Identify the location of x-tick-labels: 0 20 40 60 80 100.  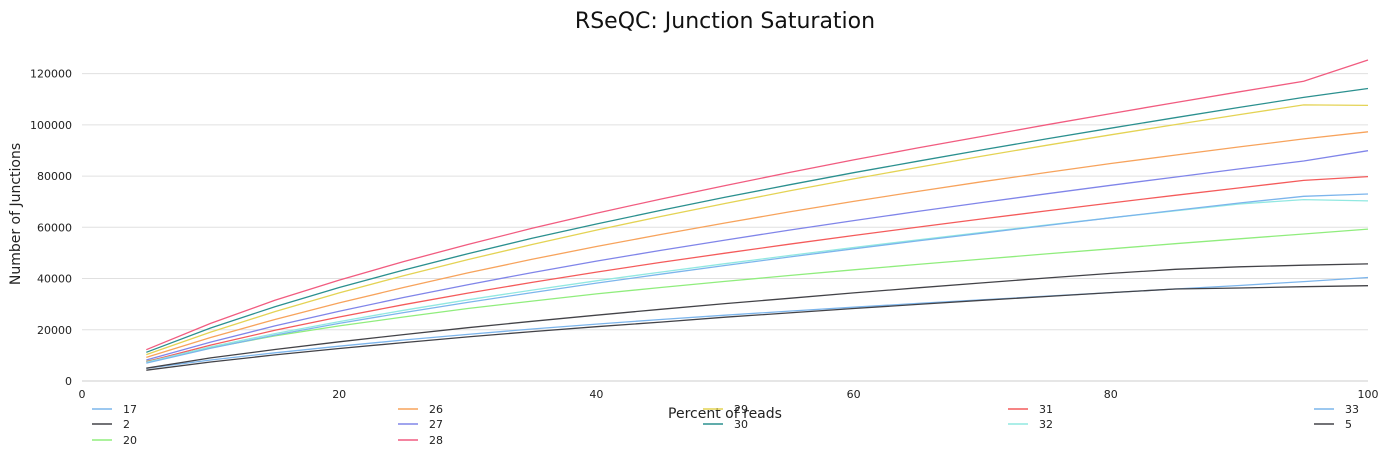
(729, 394).